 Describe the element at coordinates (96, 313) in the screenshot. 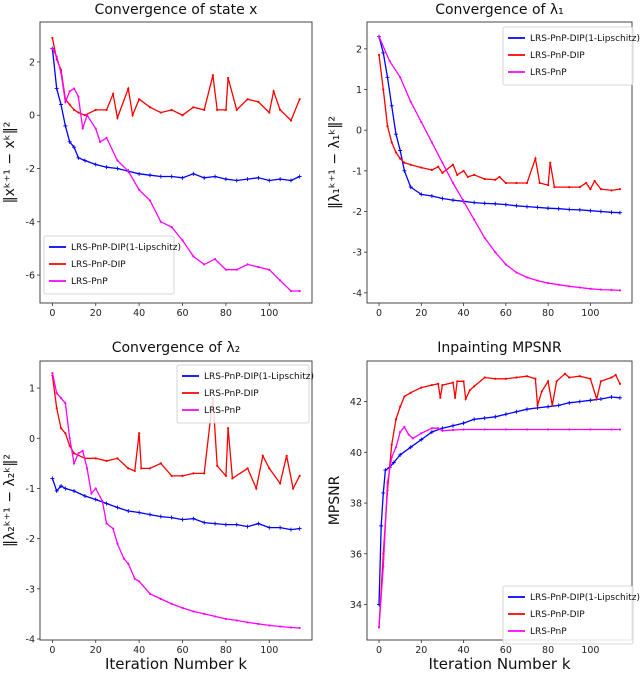

I see `x-tick-label: 20` at that location.